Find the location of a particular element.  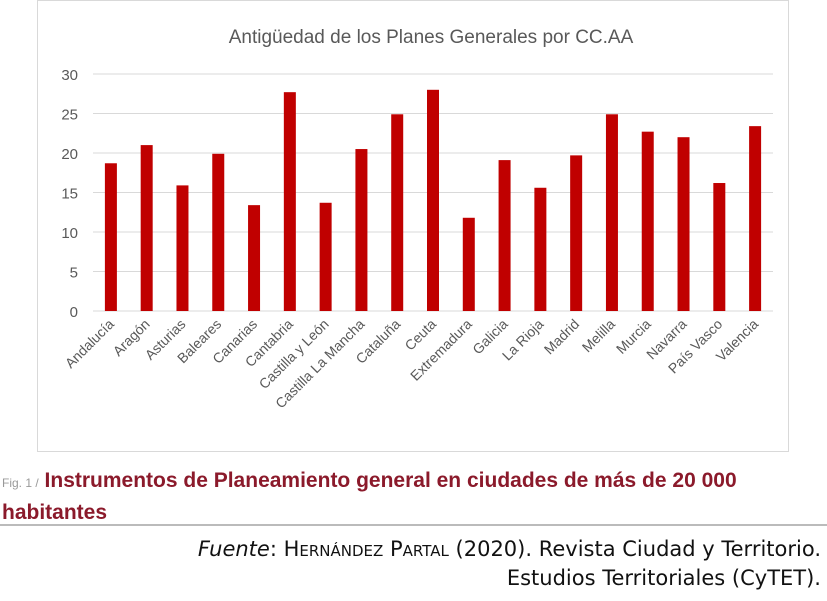

y-tick-label: 5 is located at coordinates (74, 273).